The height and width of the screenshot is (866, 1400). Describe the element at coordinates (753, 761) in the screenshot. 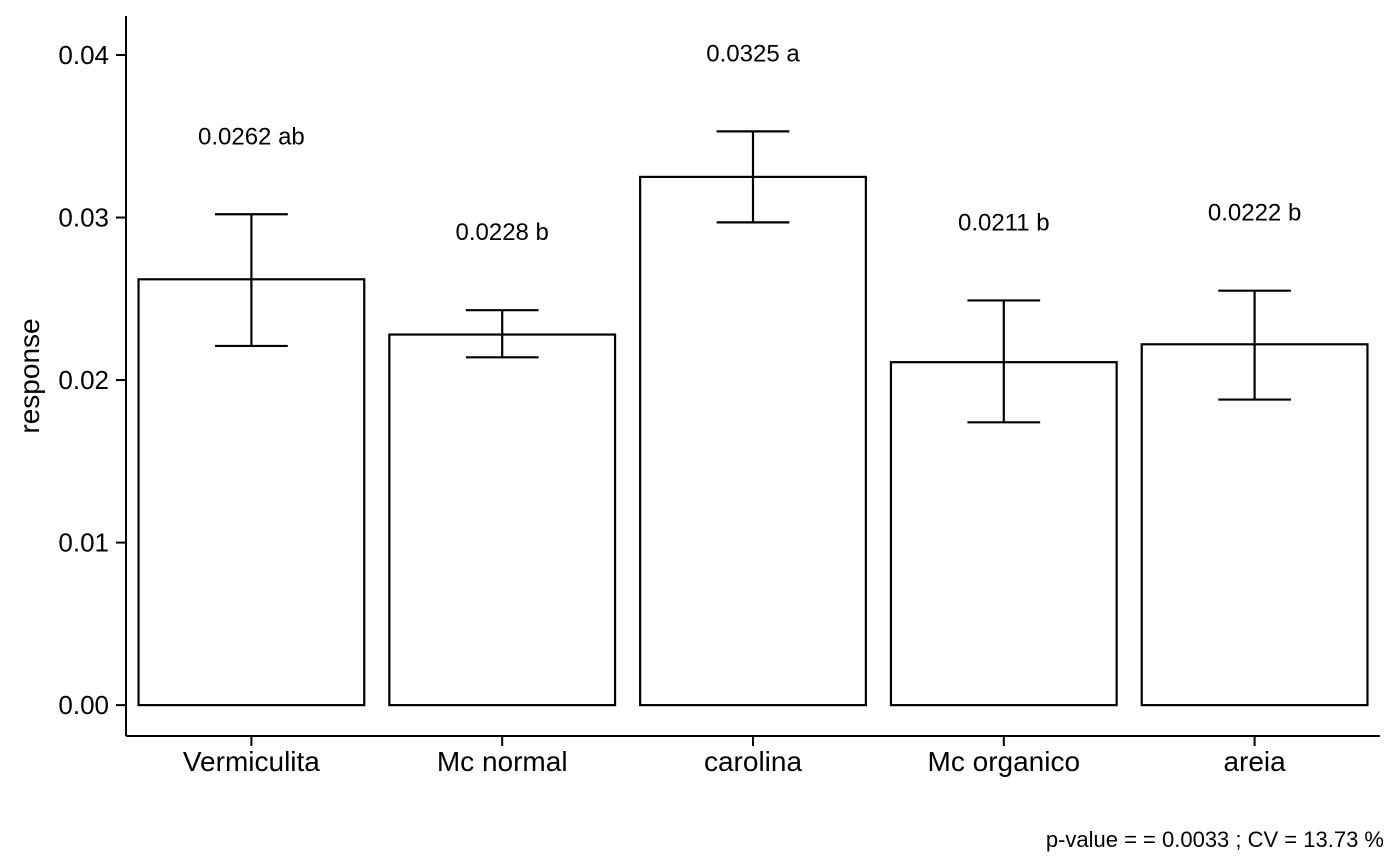

I see `x-tick-label-3: carolina` at that location.